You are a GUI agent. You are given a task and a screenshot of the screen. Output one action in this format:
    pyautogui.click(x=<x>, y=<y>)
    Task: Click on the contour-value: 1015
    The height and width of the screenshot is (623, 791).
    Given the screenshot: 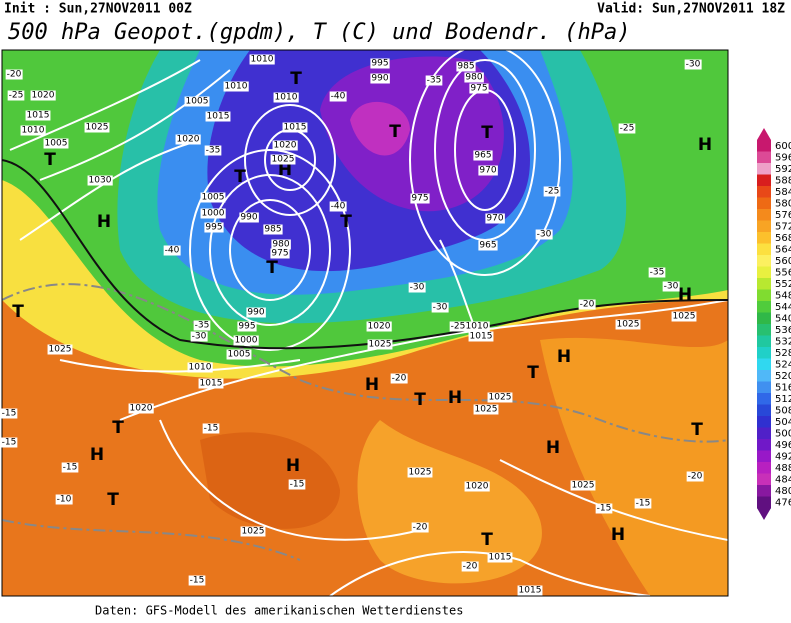 What is the action you would take?
    pyautogui.click(x=38, y=116)
    